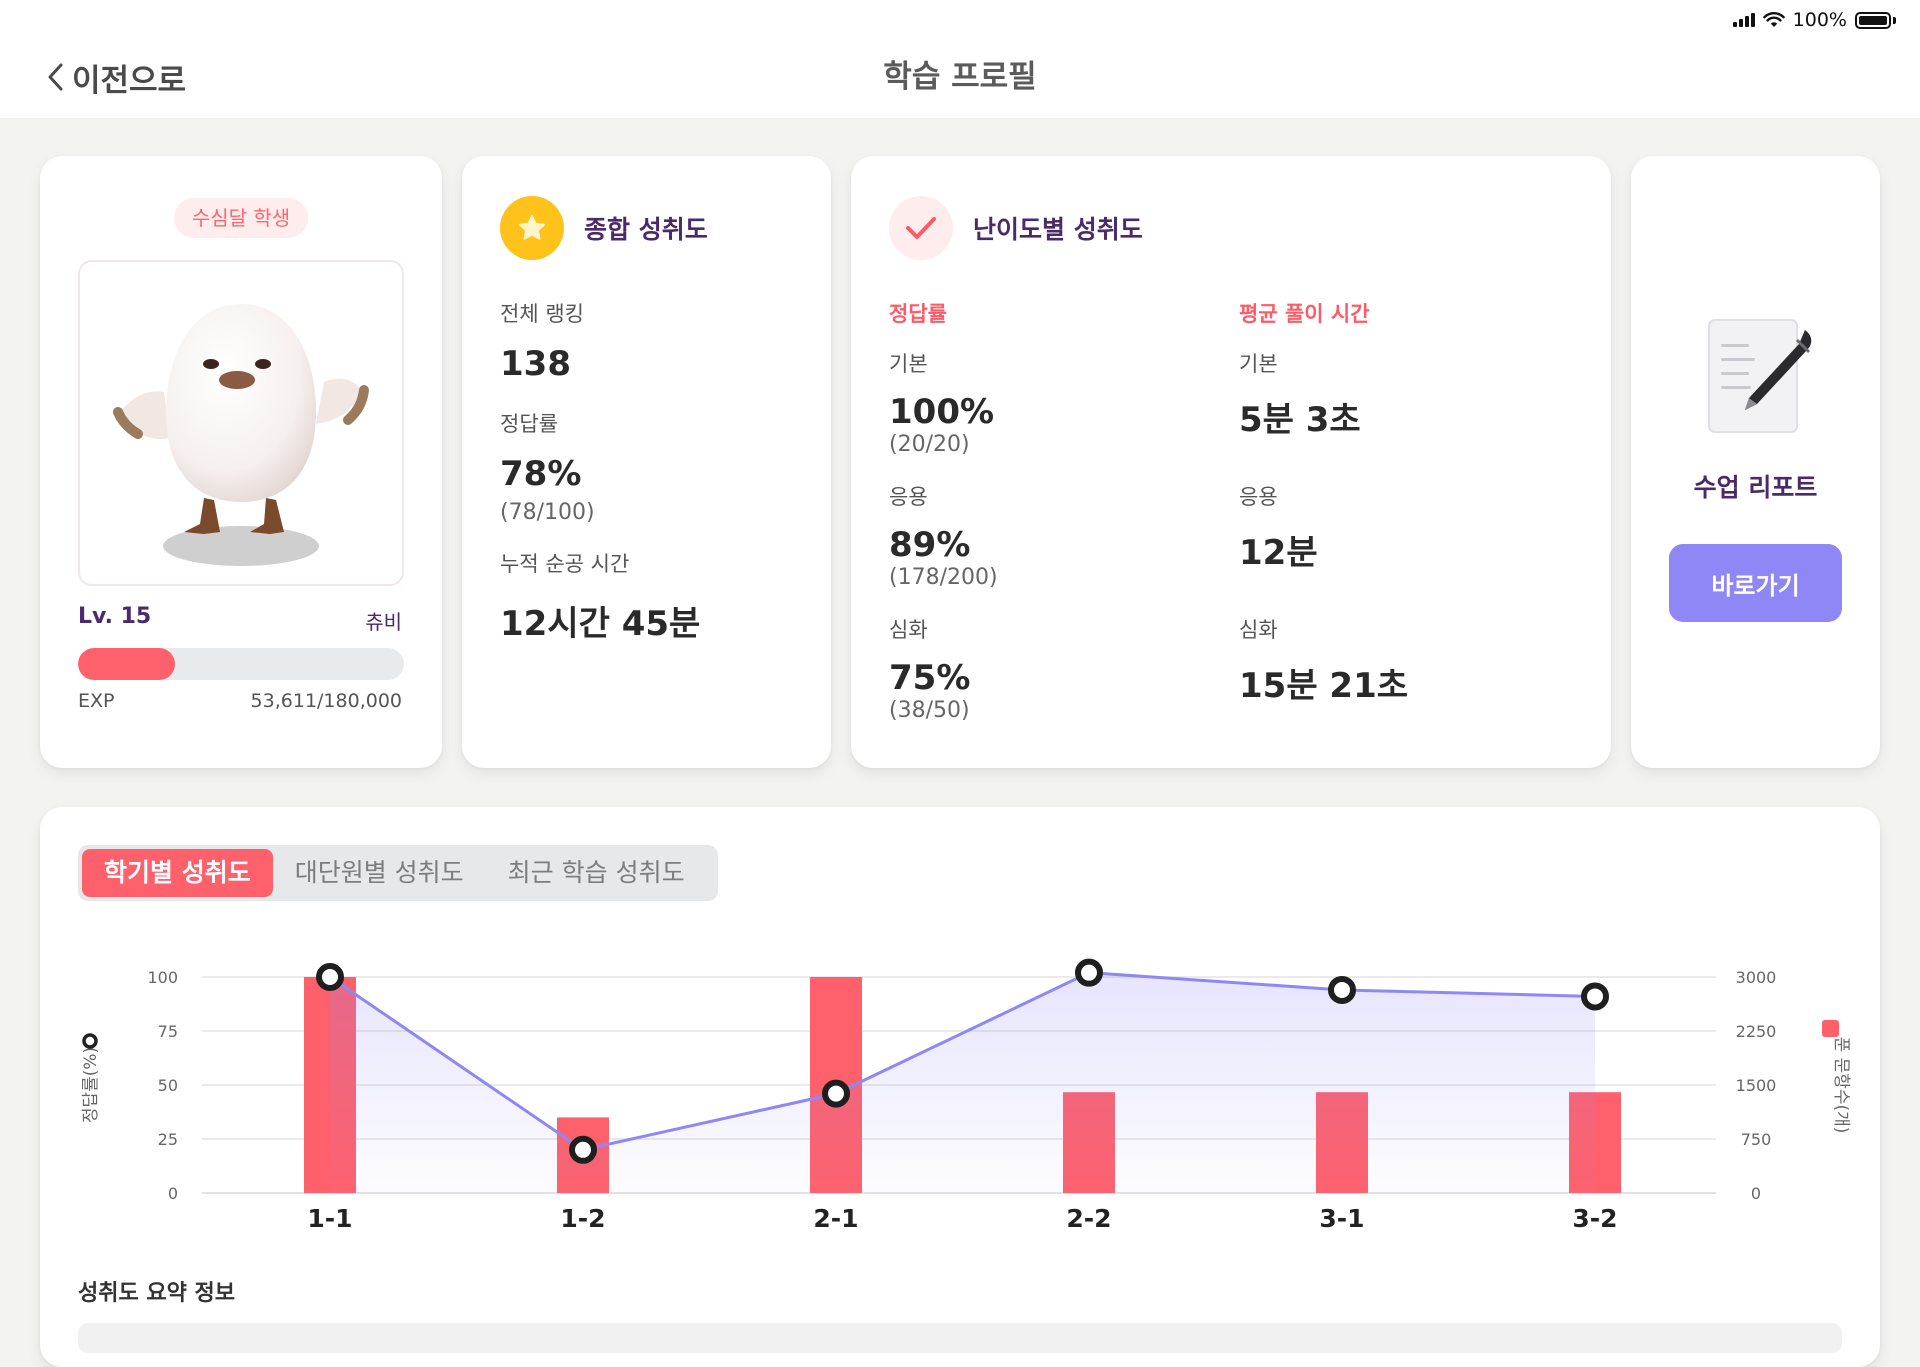 This screenshot has width=1920, height=1367. Describe the element at coordinates (942, 412) in the screenshot. I see `basic-accuracy: 100%` at that location.